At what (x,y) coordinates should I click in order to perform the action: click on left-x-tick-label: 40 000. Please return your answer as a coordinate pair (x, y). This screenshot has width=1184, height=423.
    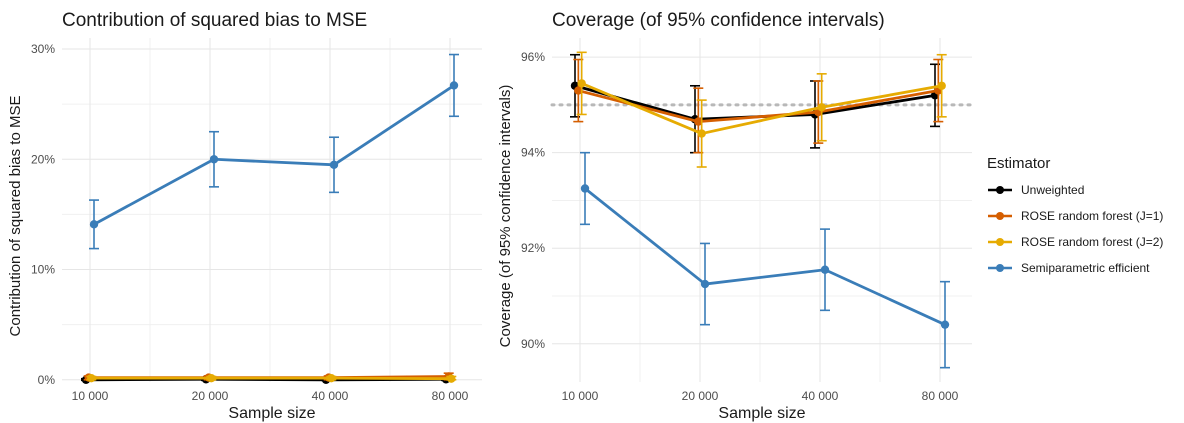
    Looking at the image, I should click on (330, 396).